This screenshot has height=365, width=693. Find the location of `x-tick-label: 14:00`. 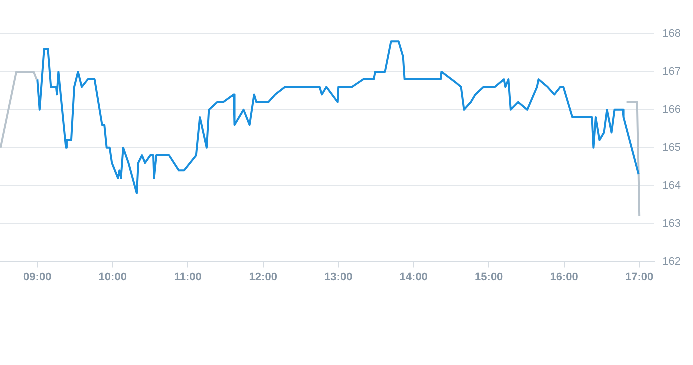

x-tick-label: 14:00 is located at coordinates (414, 277).